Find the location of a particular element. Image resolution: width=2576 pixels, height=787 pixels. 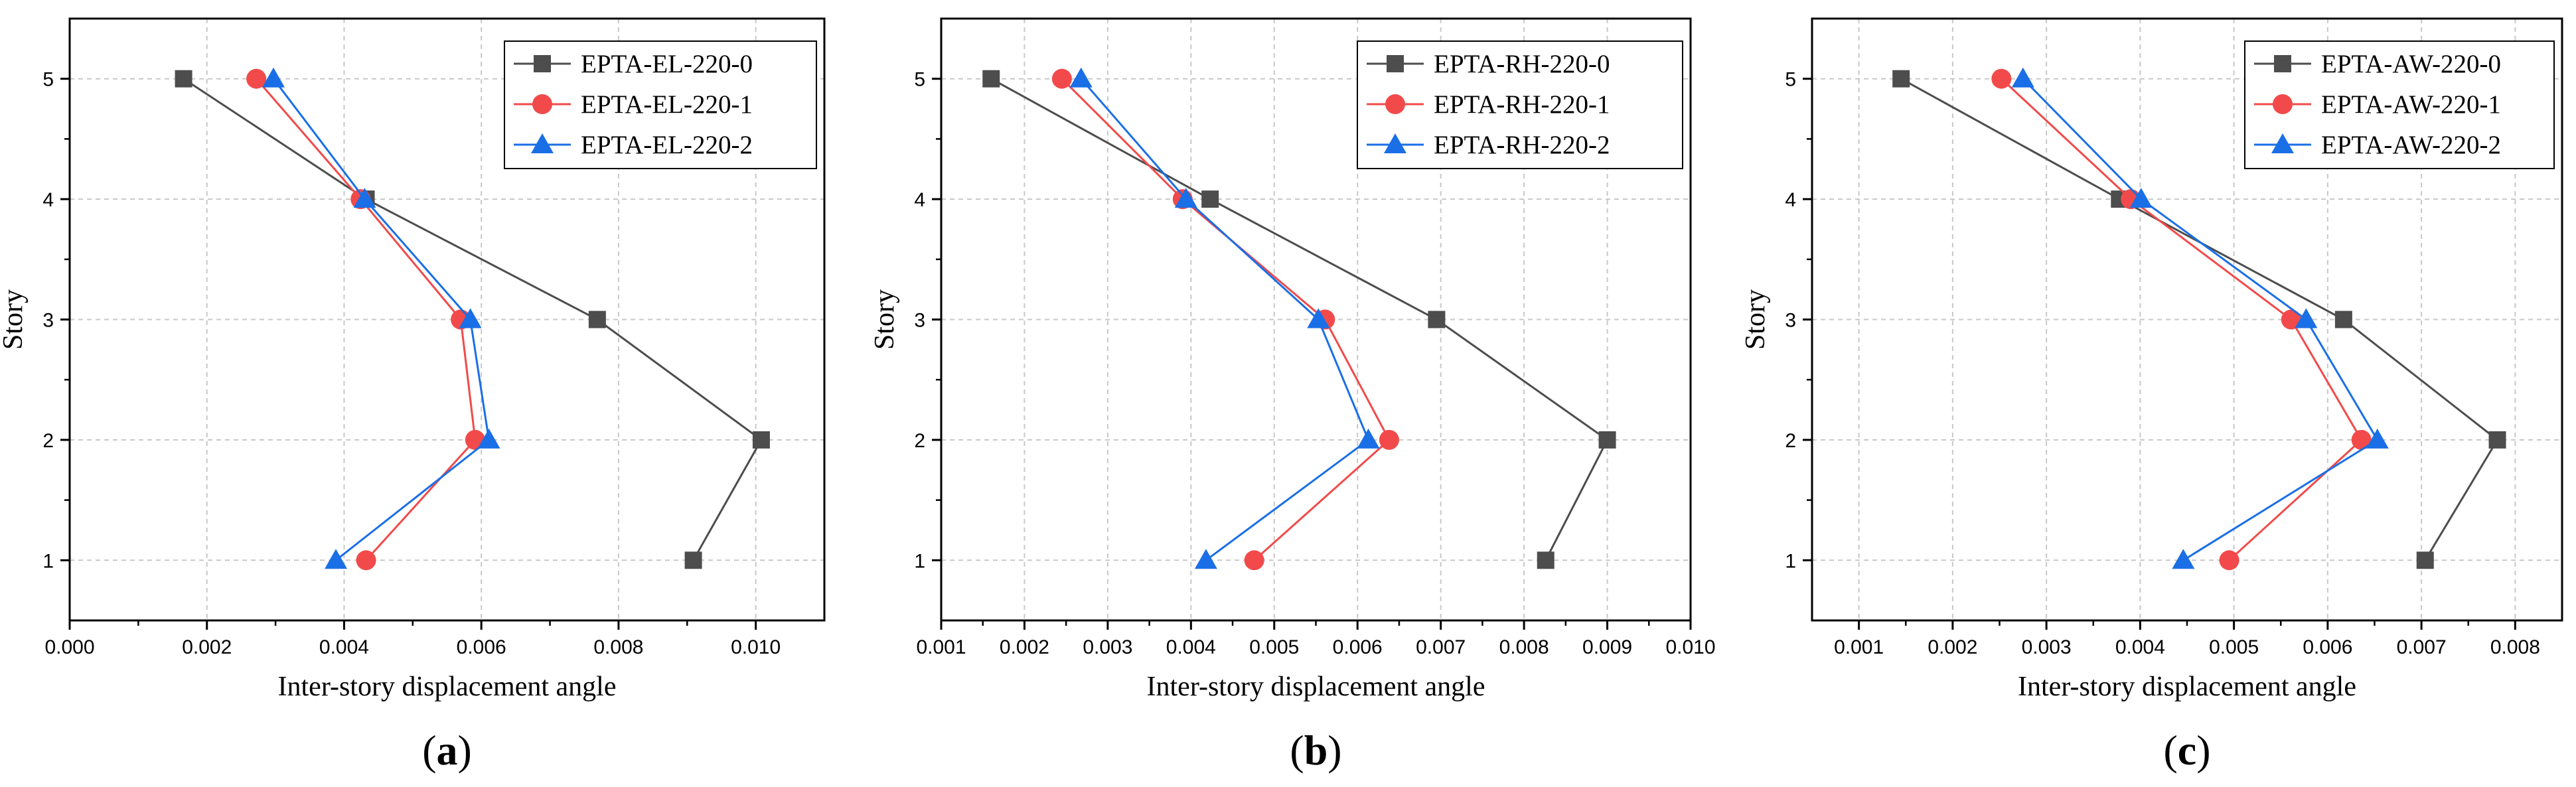

legend-entry: EPTA-EL-220-0 is located at coordinates (633, 64).